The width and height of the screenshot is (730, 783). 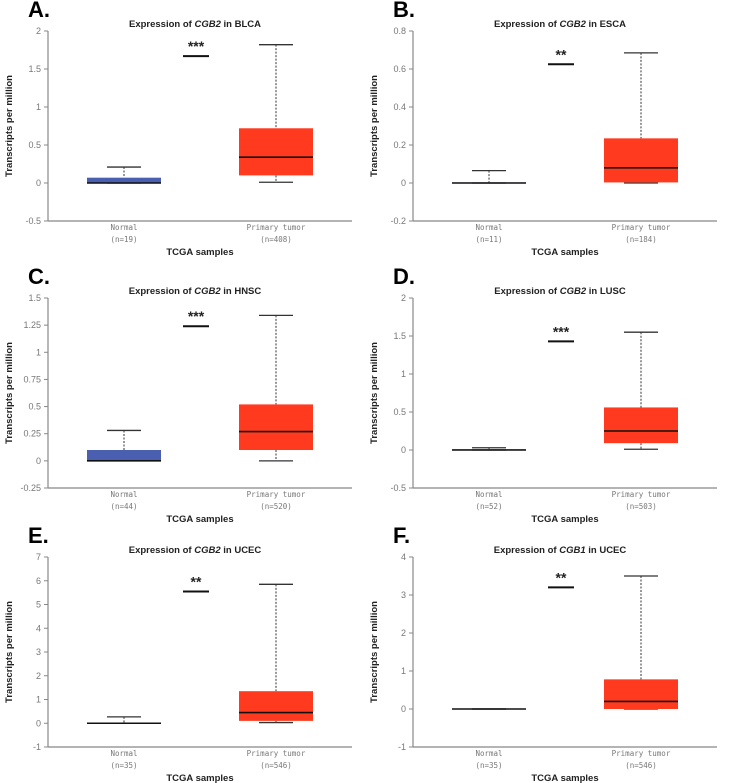 I want to click on chart-title: Expression of CGB2 in BLCA, so click(x=195, y=24).